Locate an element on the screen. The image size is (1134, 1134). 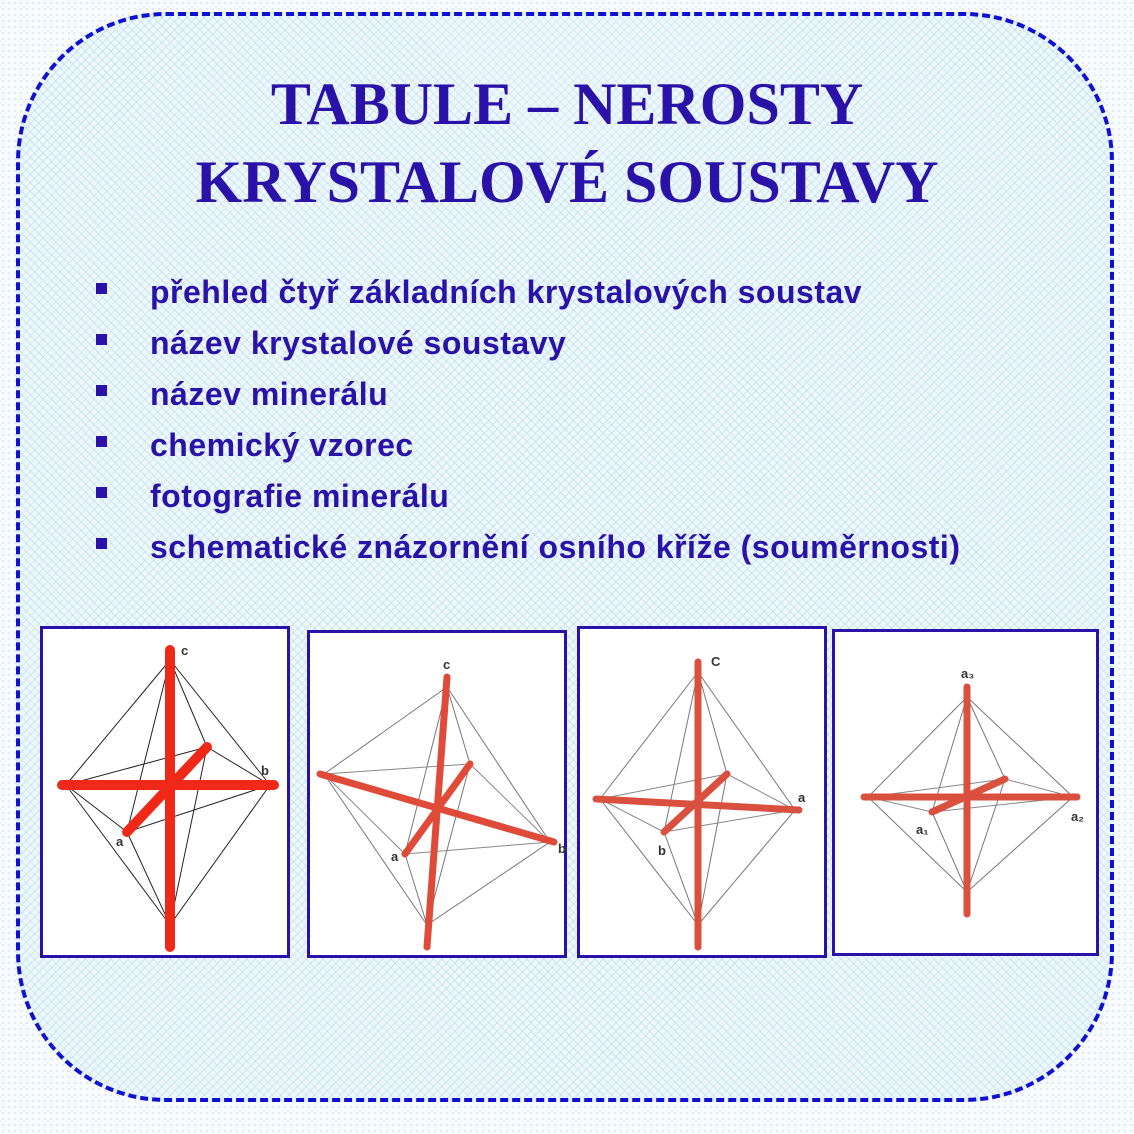
axis-label-diagonal: a₁ is located at coordinates (922, 829).